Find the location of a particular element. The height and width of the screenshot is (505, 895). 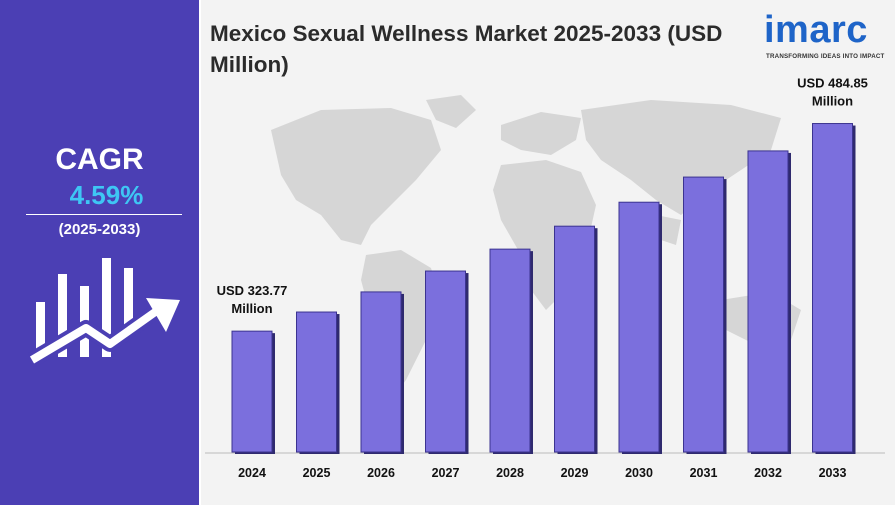

x-tick-label: 2030 is located at coordinates (639, 473).